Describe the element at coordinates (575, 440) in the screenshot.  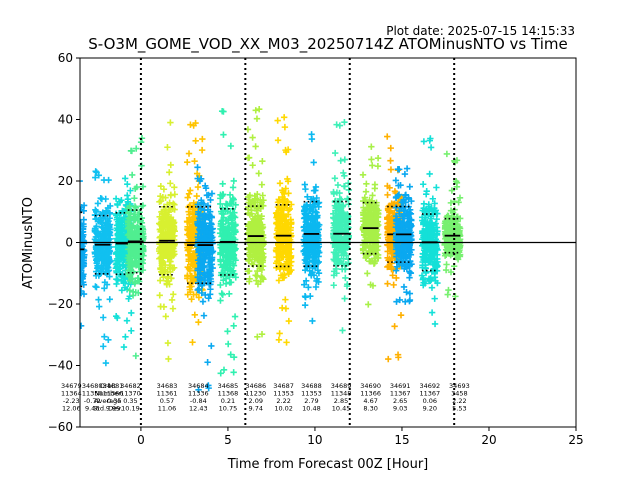
I see `x-tick-label: 25` at that location.